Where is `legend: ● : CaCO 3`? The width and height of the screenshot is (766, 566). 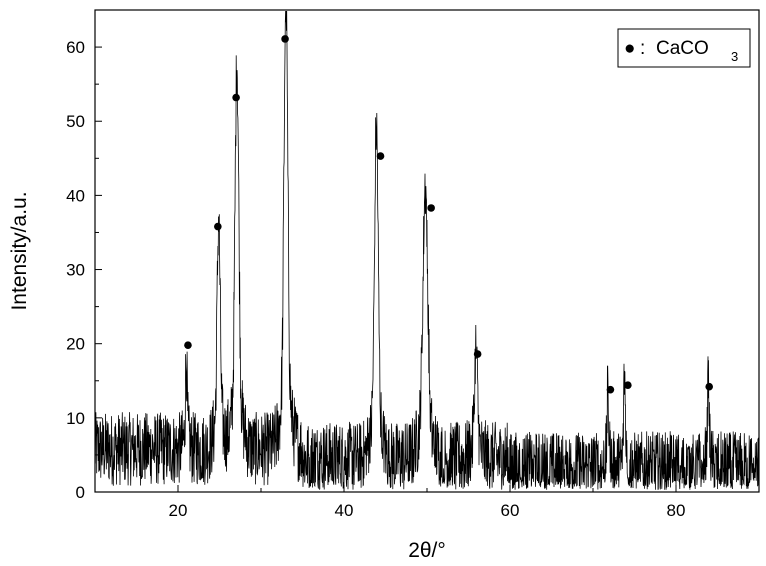 legend: ● : CaCO 3 is located at coordinates (684, 48).